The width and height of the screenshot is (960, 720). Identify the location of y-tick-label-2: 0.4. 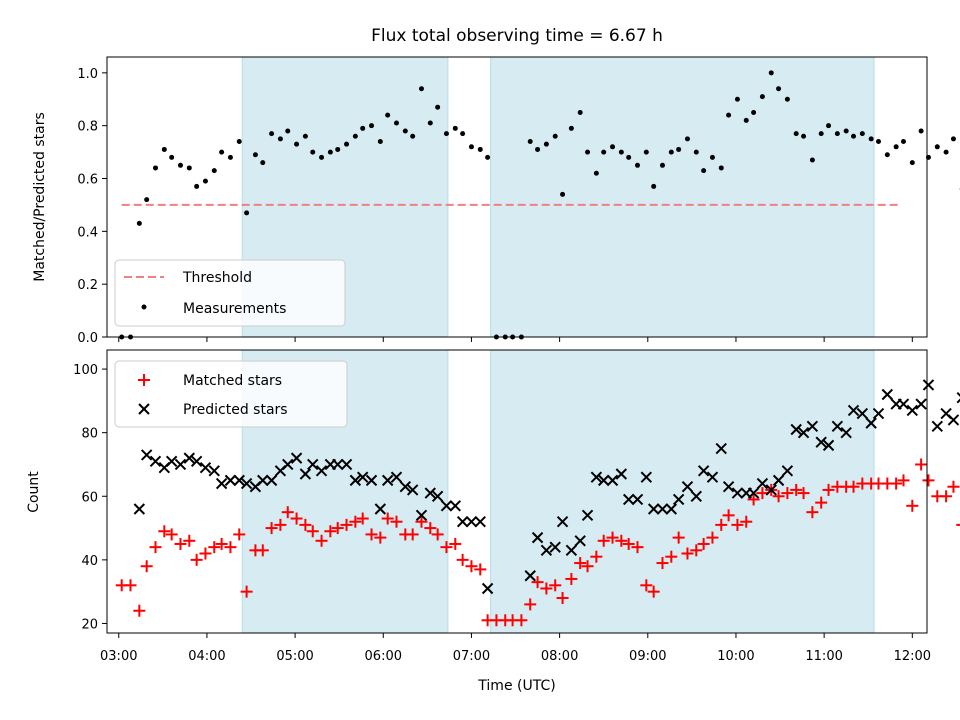
(87, 232).